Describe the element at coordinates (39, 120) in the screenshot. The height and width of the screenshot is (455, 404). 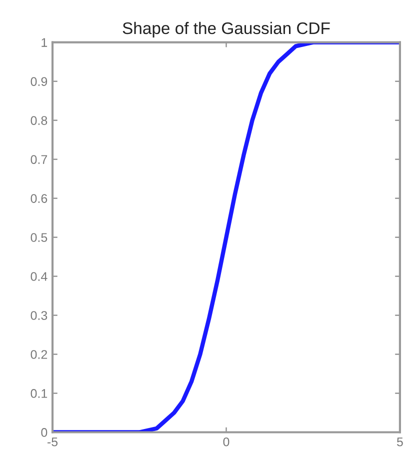
I see `y-tick-label: 0.8` at that location.